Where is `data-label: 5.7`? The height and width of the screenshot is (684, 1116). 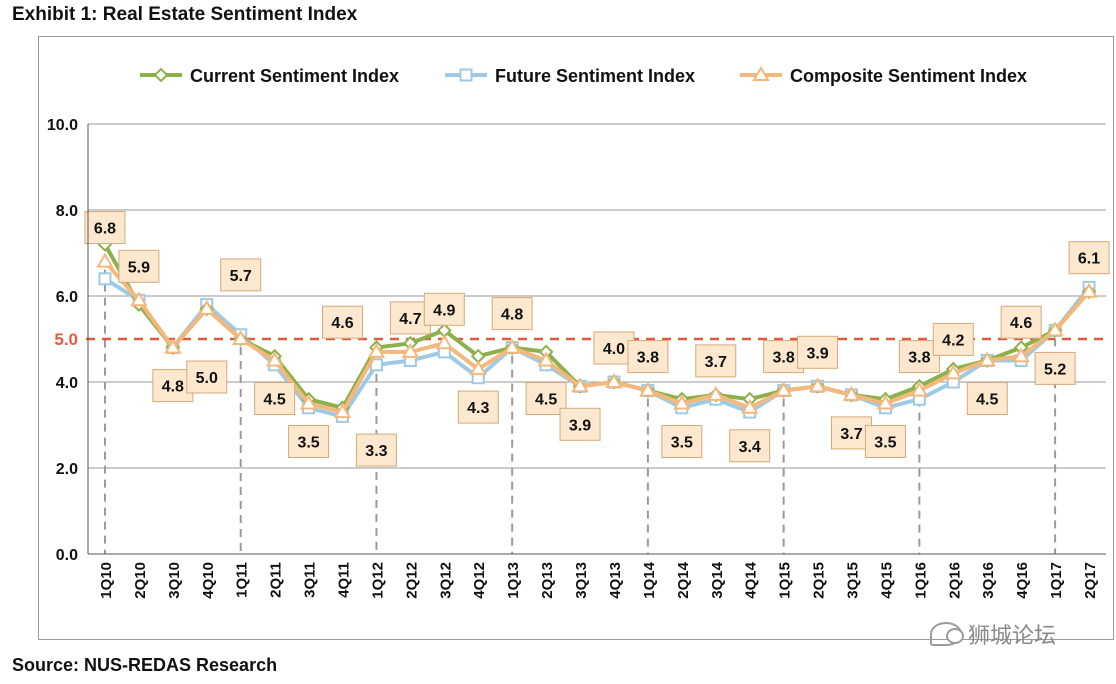
data-label: 5.7 is located at coordinates (241, 276).